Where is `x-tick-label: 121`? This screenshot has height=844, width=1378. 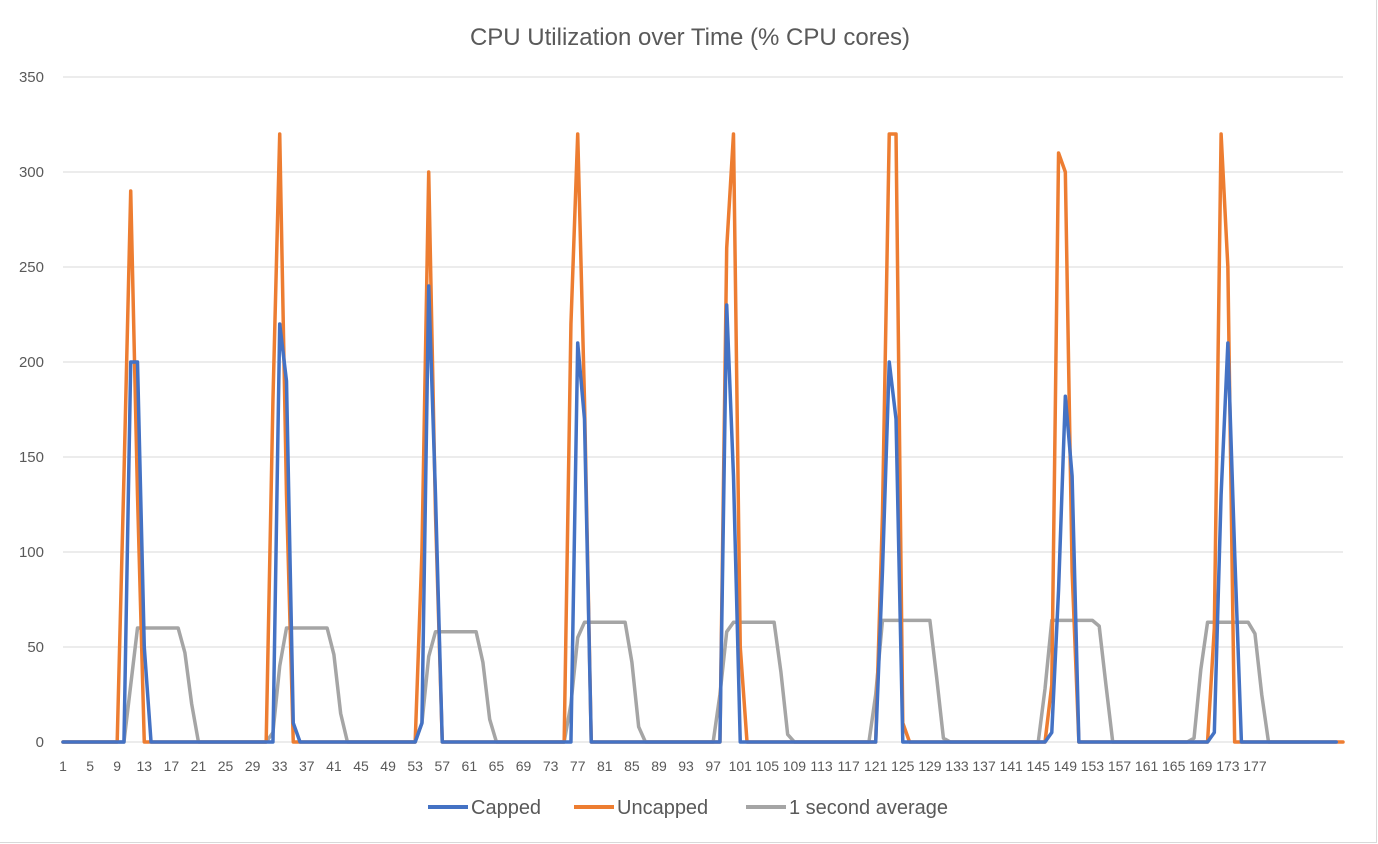
x-tick-label: 121 is located at coordinates (876, 766).